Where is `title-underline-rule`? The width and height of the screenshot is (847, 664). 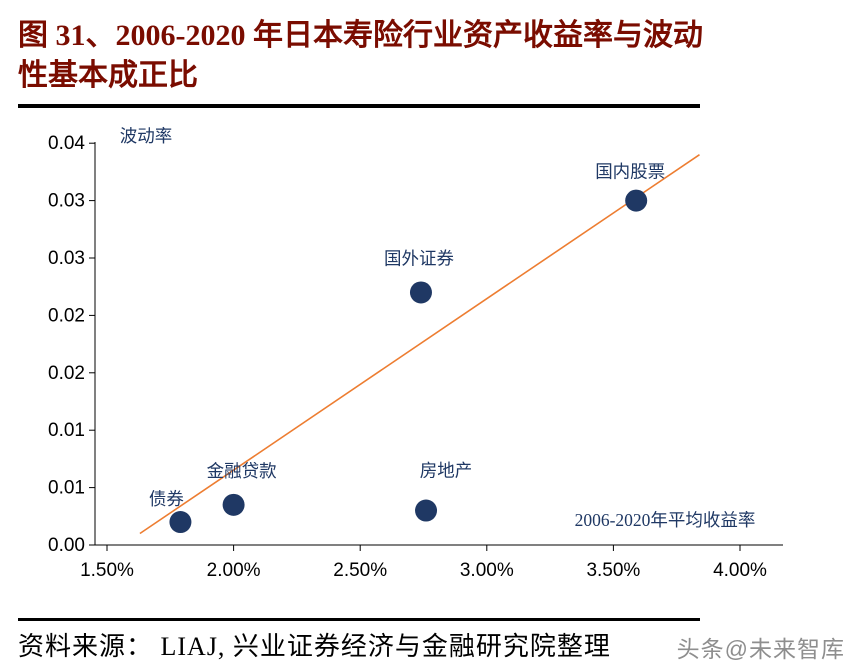
title-underline-rule is located at coordinates (359, 106).